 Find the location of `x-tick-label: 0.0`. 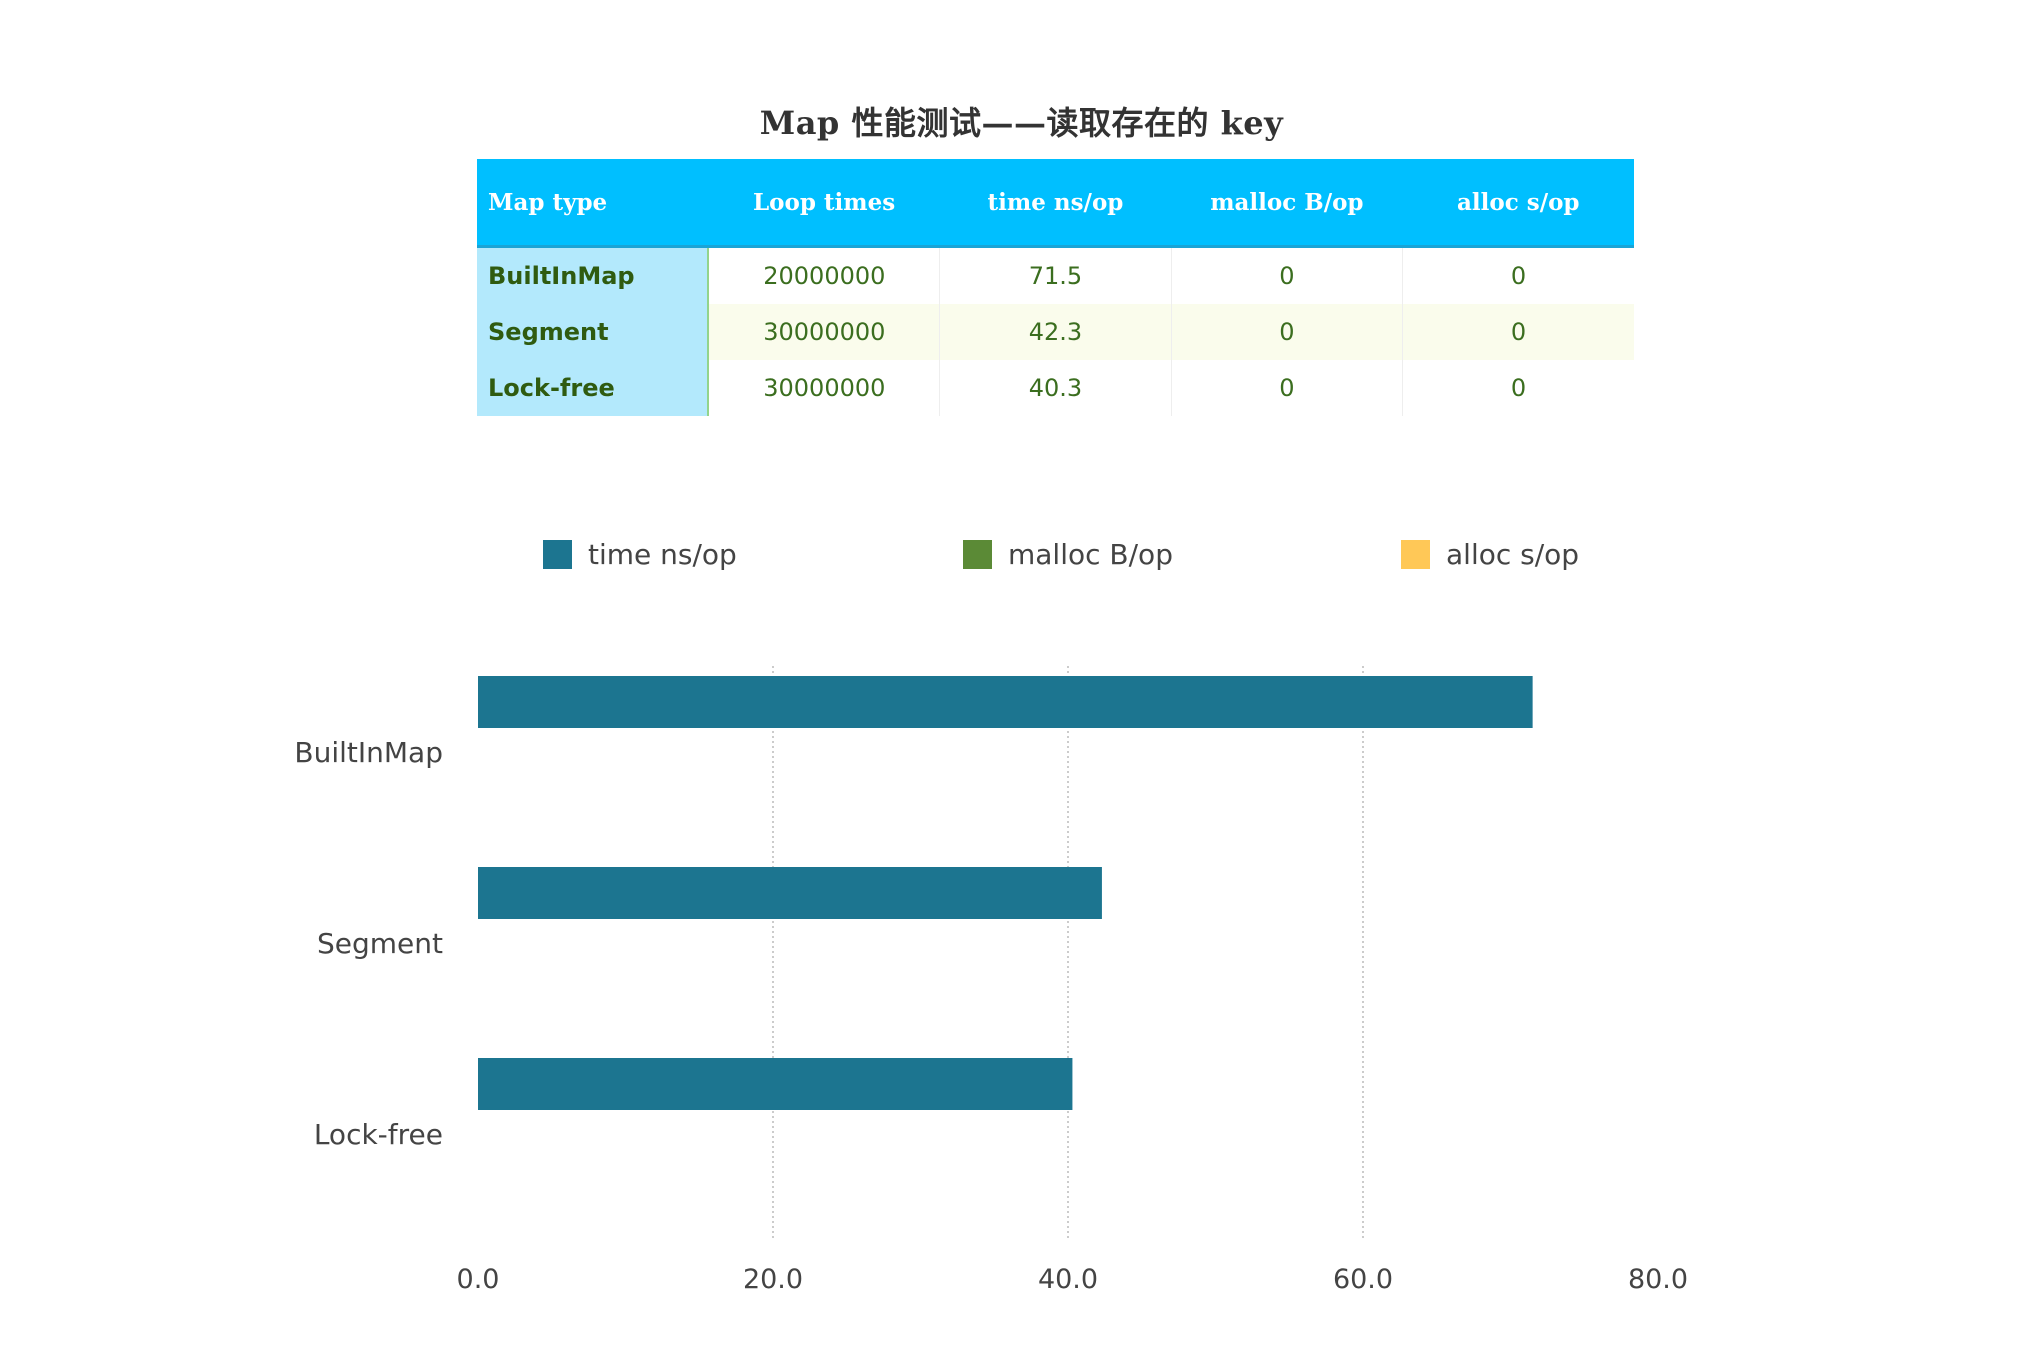

x-tick-label: 0.0 is located at coordinates (478, 1279).